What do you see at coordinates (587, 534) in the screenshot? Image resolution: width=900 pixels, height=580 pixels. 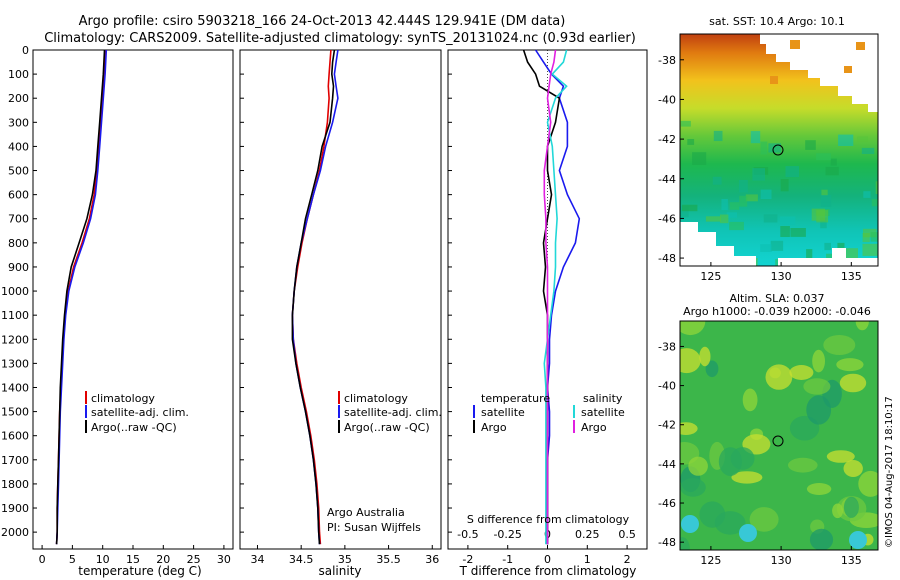 I see `s-difference-tick-label: 0.25` at bounding box center [587, 534].